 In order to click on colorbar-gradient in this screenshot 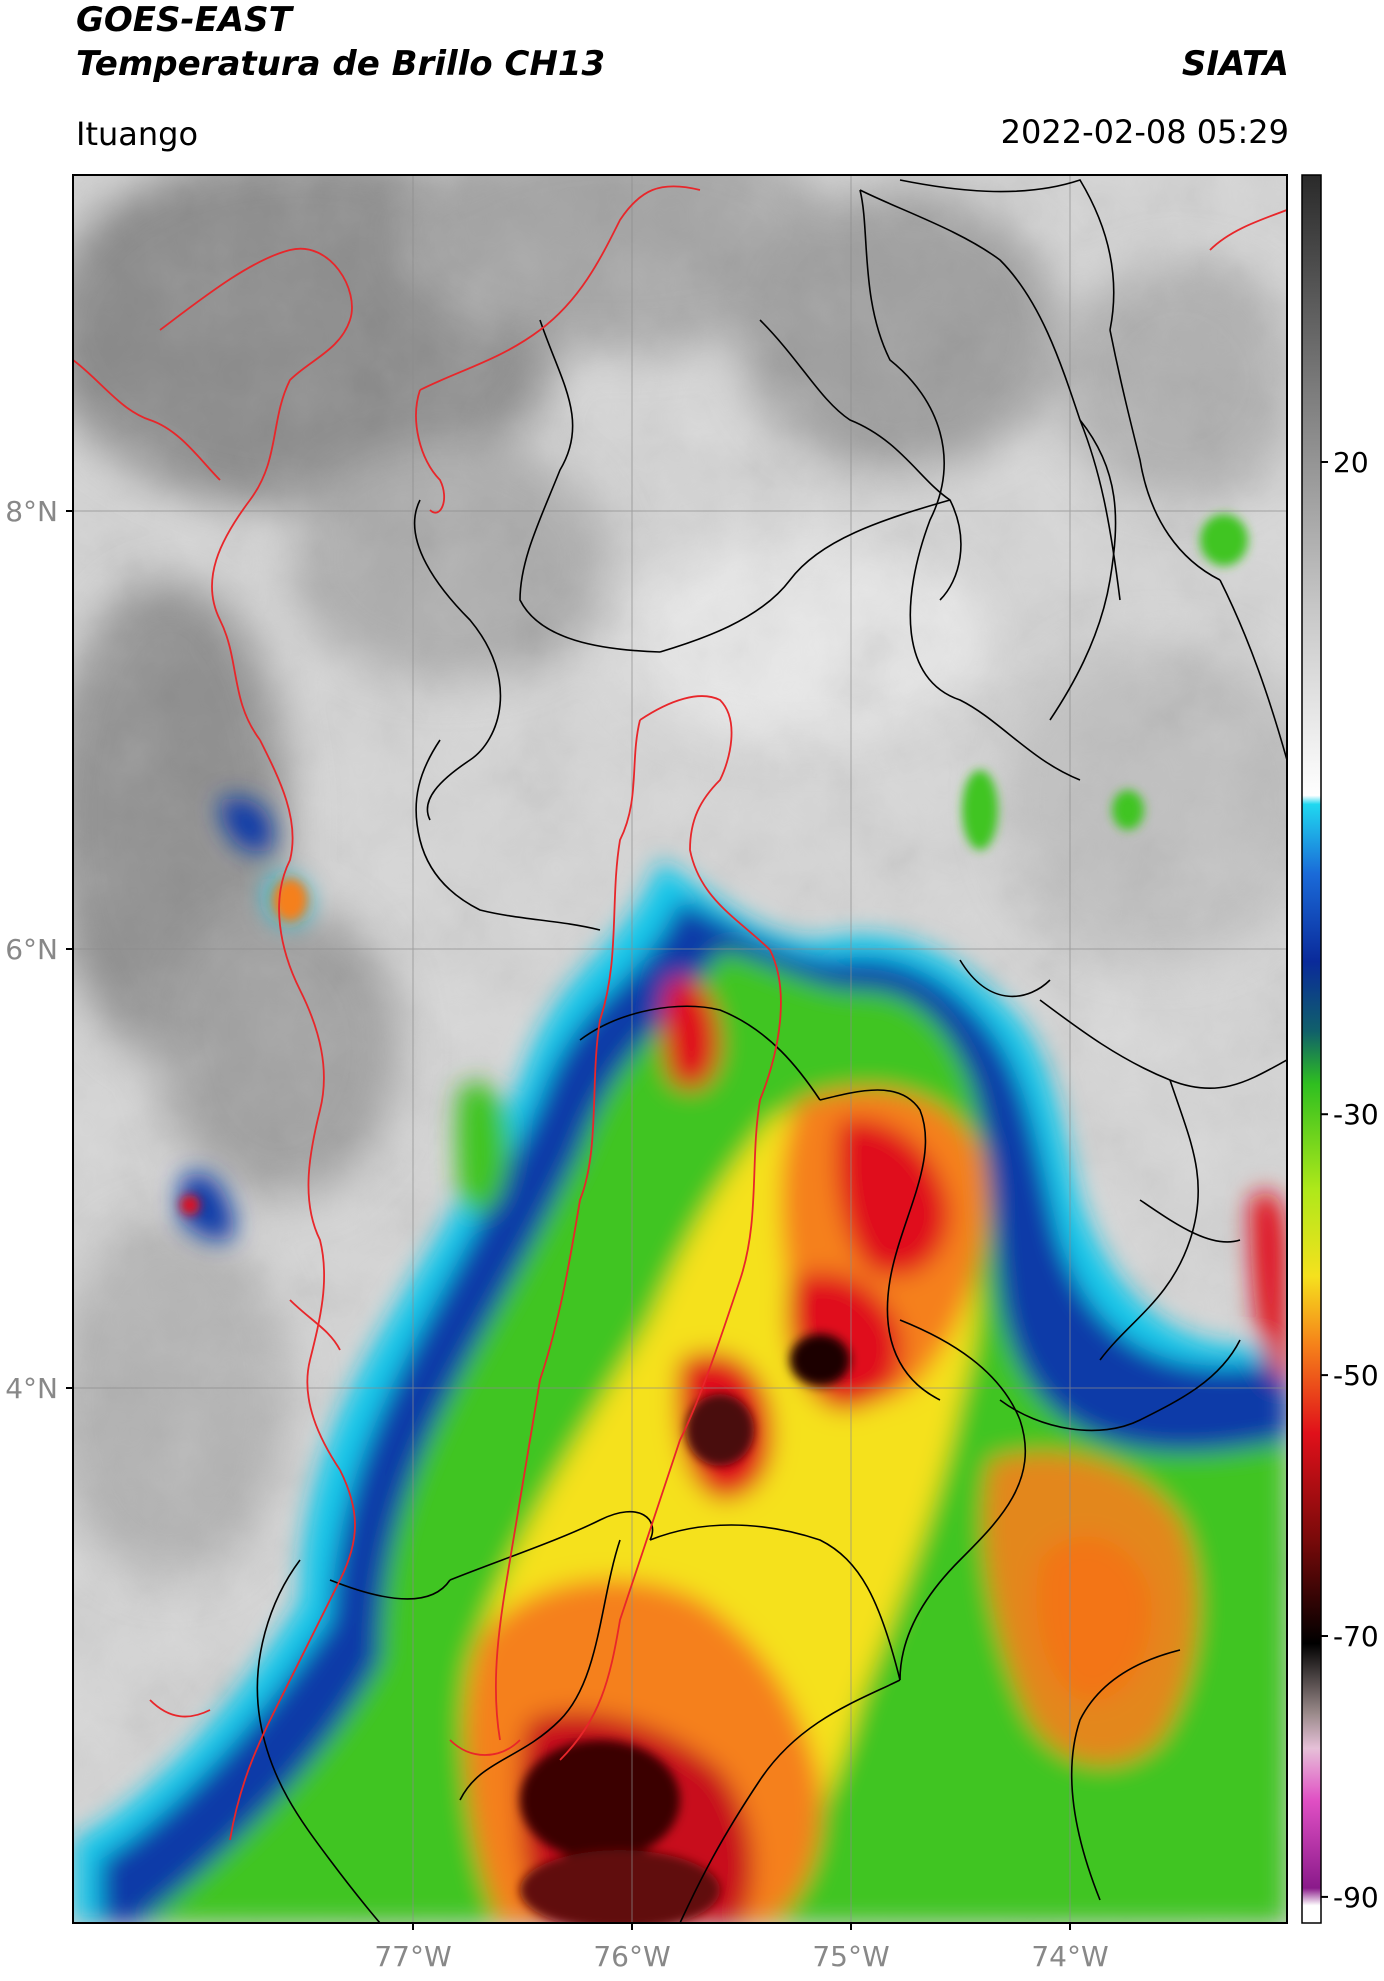, I will do `click(1311, 1049)`.